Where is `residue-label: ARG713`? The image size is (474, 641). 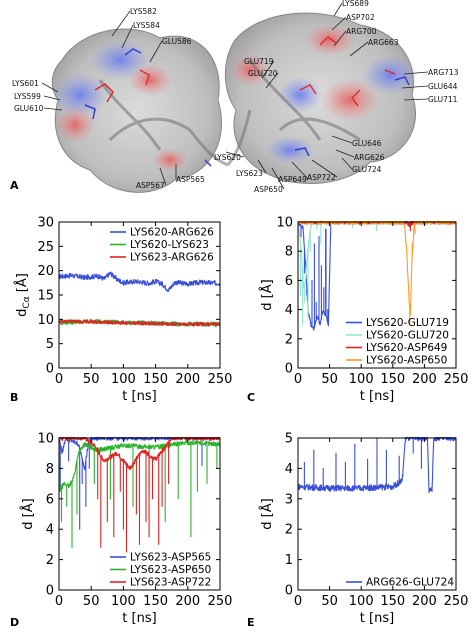
residue-label: ARG713 is located at coordinates (443, 72).